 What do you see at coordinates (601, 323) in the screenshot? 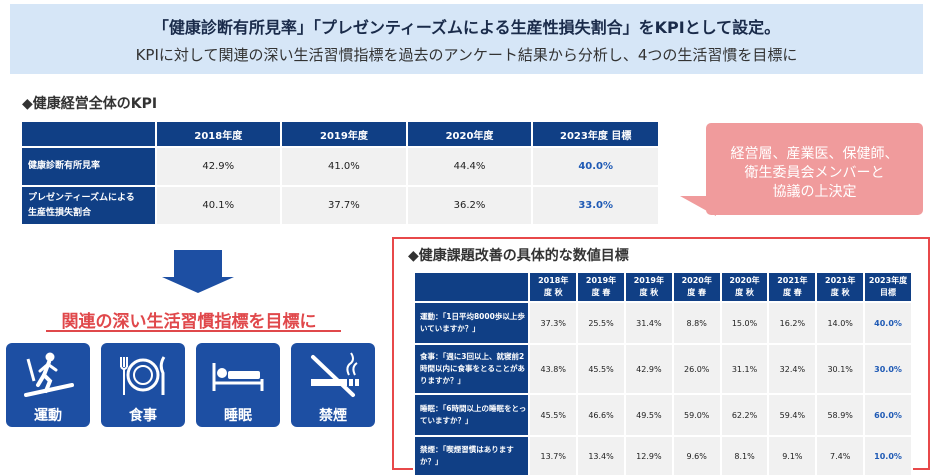
I see `goals-value-cell: 25.5%` at bounding box center [601, 323].